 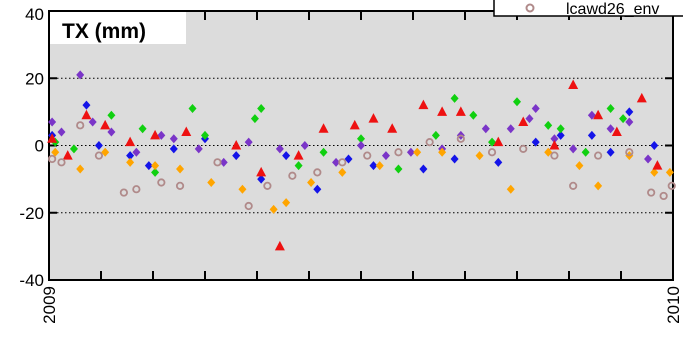 What do you see at coordinates (361, 305) in the screenshot?
I see `x-tick-labels: 2009 2010` at bounding box center [361, 305].